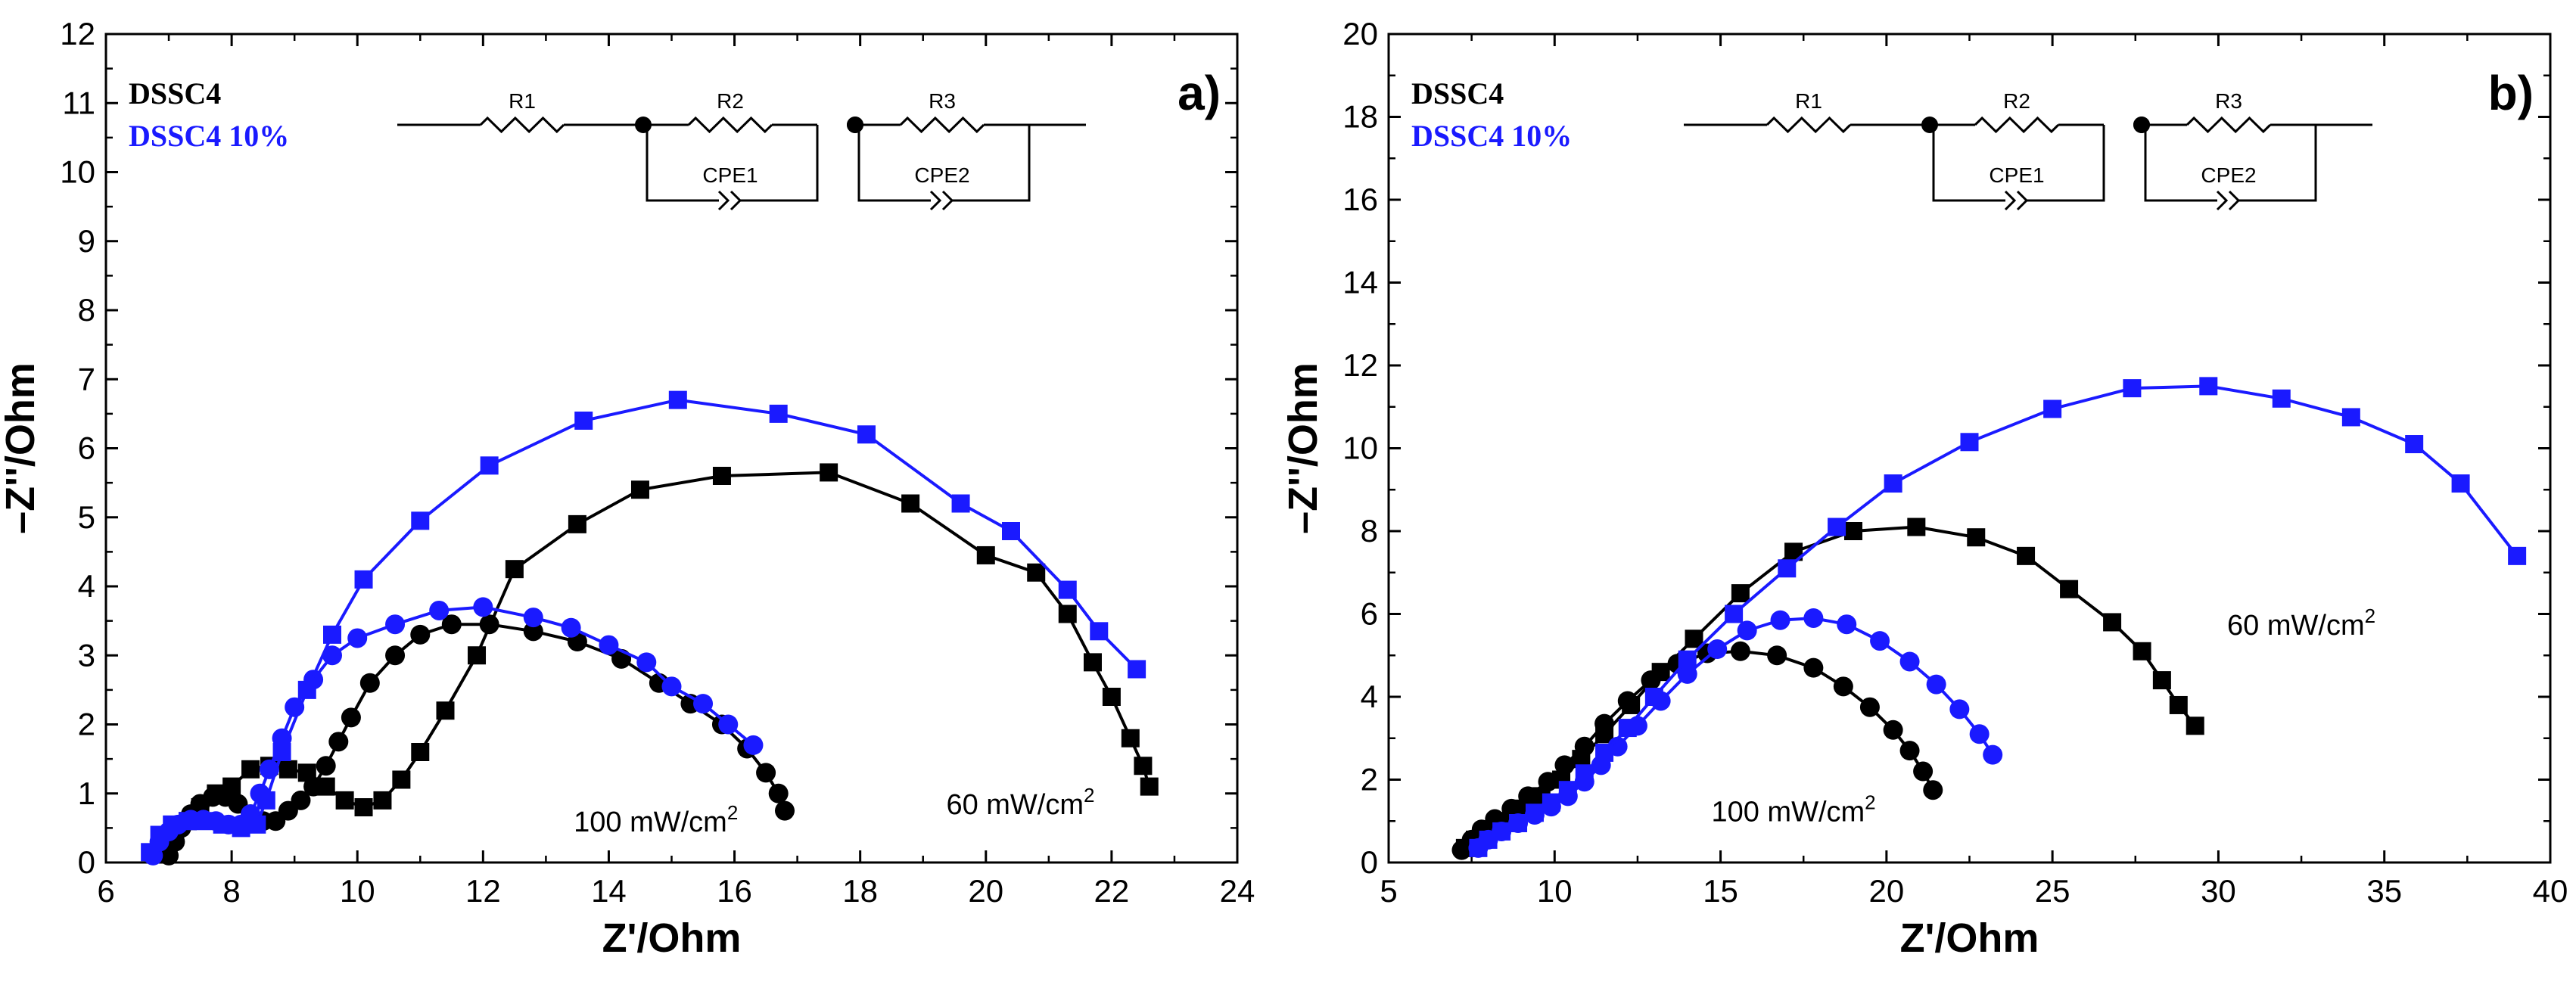 The image size is (2576, 1007). Describe the element at coordinates (2028, 150) in the screenshot. I see `p1-equivalent-circuit: R1 R2 CPE1 R3 CPE2` at that location.